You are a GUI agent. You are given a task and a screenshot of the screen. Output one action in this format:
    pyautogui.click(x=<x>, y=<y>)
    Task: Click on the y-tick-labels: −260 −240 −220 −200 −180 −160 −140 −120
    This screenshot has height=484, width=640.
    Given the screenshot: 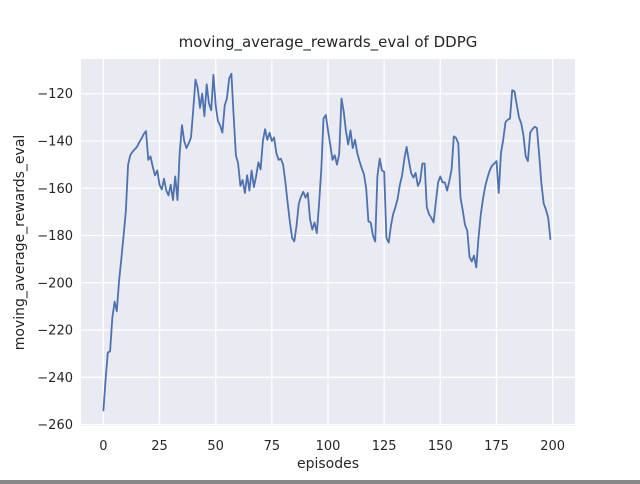 What is the action you would take?
    pyautogui.click(x=55, y=260)
    